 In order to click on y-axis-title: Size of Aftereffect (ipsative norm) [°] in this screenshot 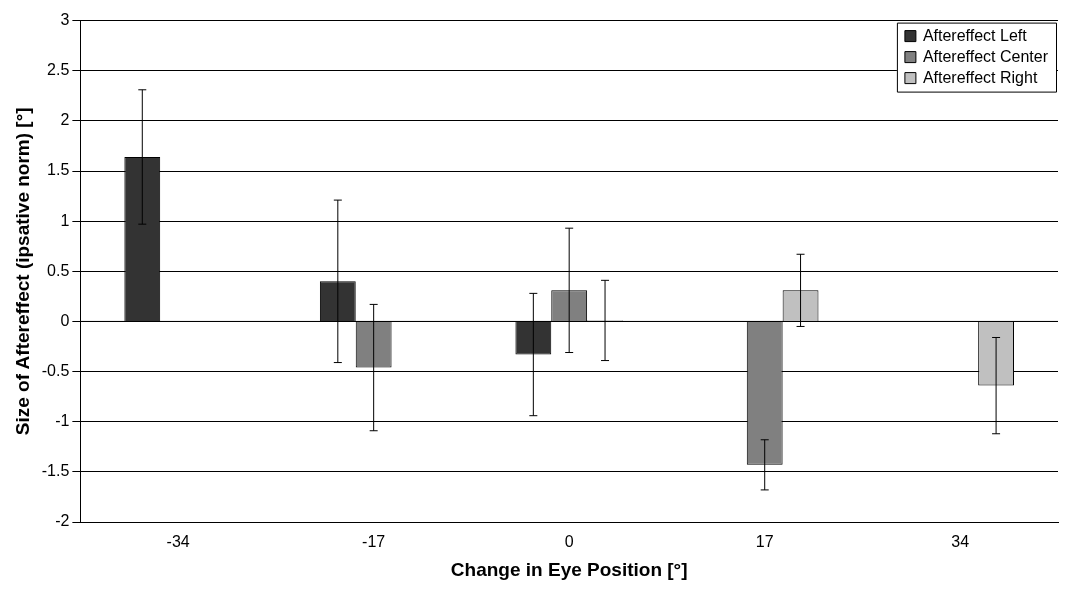, I will do `click(22, 271)`.